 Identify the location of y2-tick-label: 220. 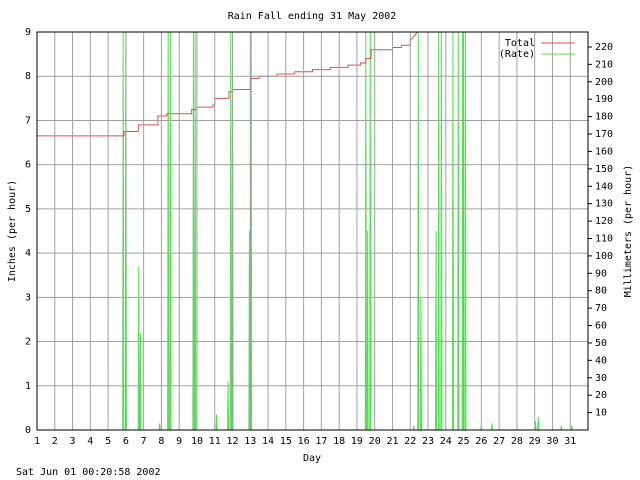
(604, 47).